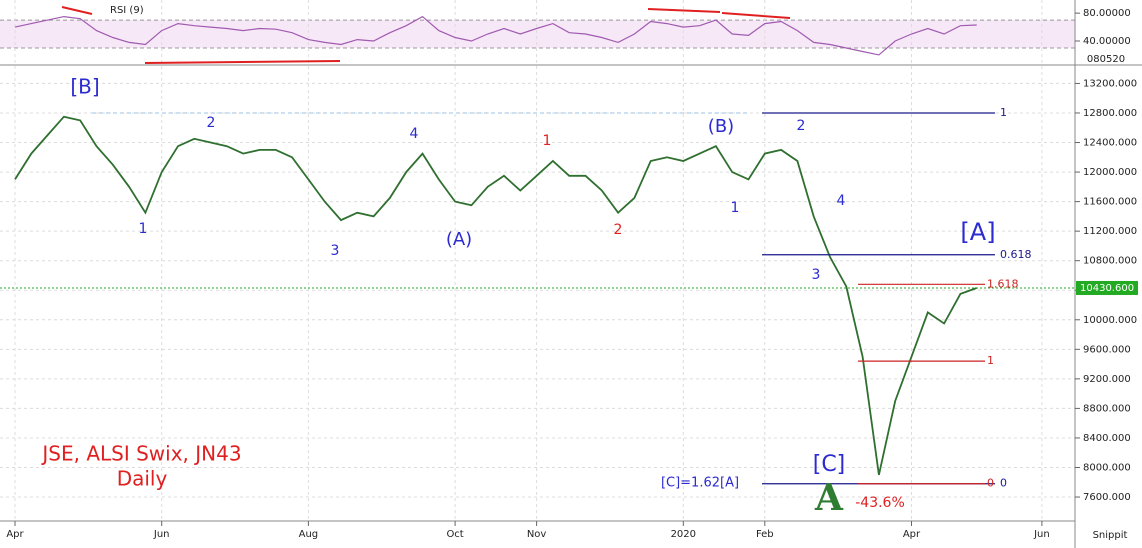  Describe the element at coordinates (127, 10) in the screenshot. I see `rsi-title: RSI (9)` at that location.